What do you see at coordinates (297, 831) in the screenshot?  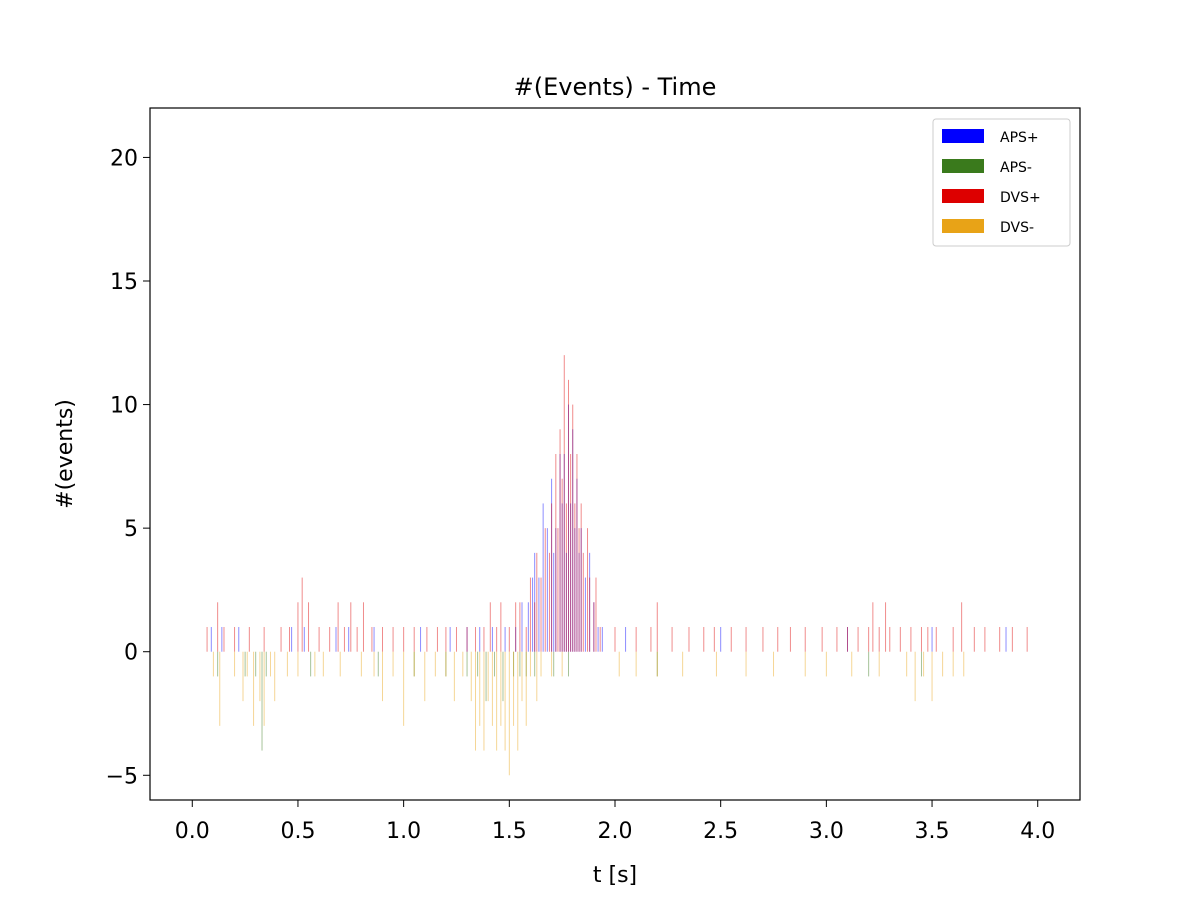 I see `x-tick-label: 0.5` at bounding box center [297, 831].